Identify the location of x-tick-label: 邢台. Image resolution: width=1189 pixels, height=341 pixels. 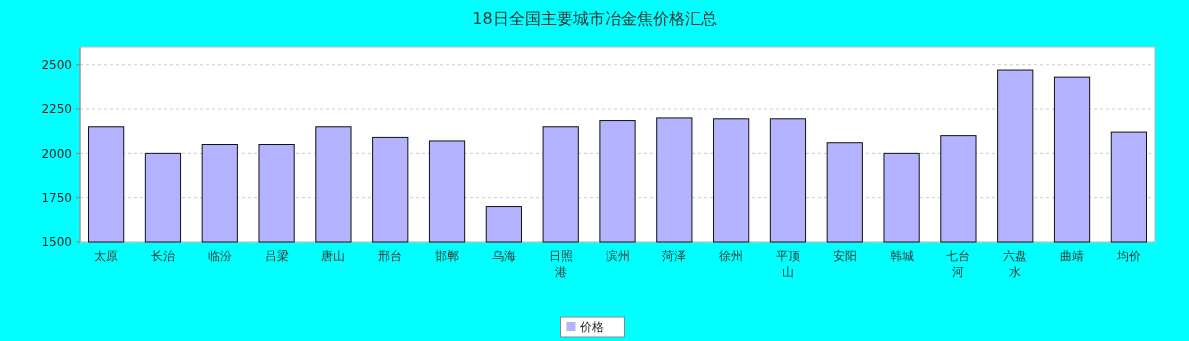
(390, 256).